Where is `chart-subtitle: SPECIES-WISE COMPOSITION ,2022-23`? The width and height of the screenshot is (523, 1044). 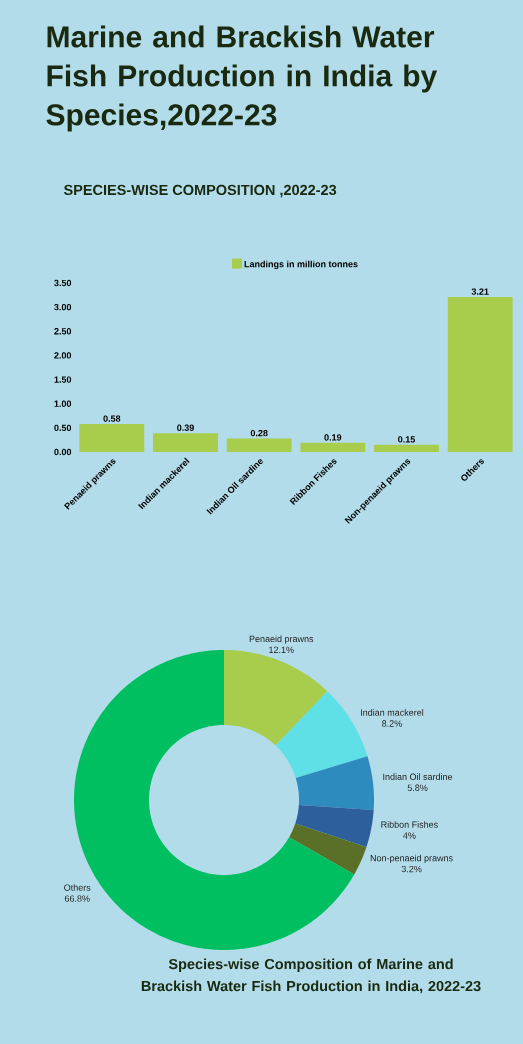
chart-subtitle: SPECIES-WISE COMPOSITION ,2022-23 is located at coordinates (200, 191).